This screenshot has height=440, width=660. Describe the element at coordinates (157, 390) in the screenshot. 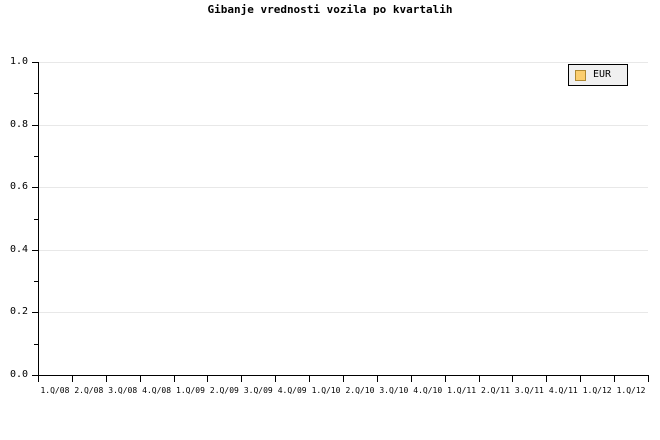

I see `x-axis-label: 4.Q/08` at that location.